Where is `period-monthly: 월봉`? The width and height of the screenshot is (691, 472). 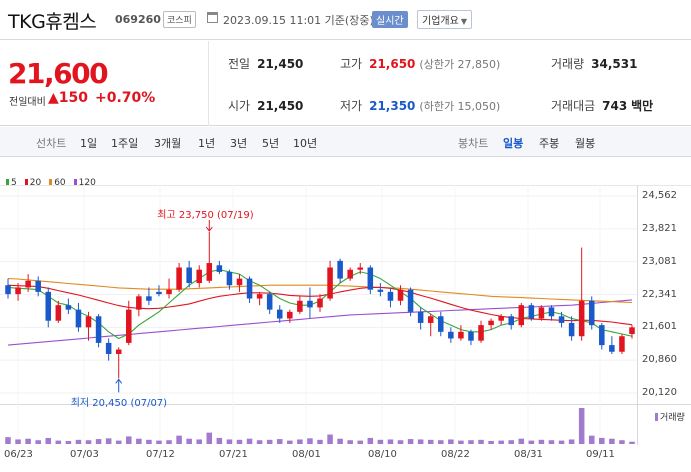 period-monthly: 월봉 is located at coordinates (585, 143).